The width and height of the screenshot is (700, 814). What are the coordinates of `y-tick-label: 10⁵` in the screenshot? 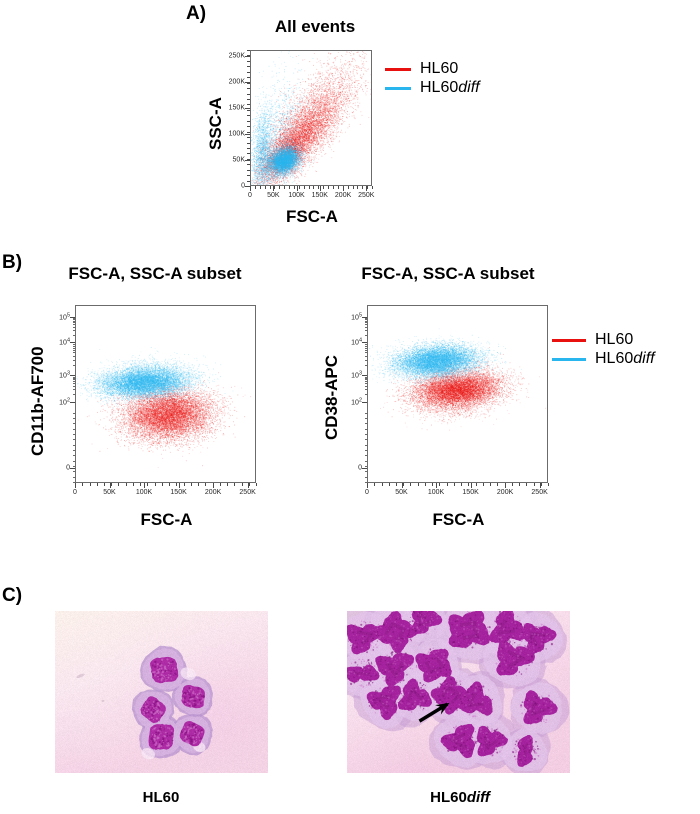 It's located at (356, 316).